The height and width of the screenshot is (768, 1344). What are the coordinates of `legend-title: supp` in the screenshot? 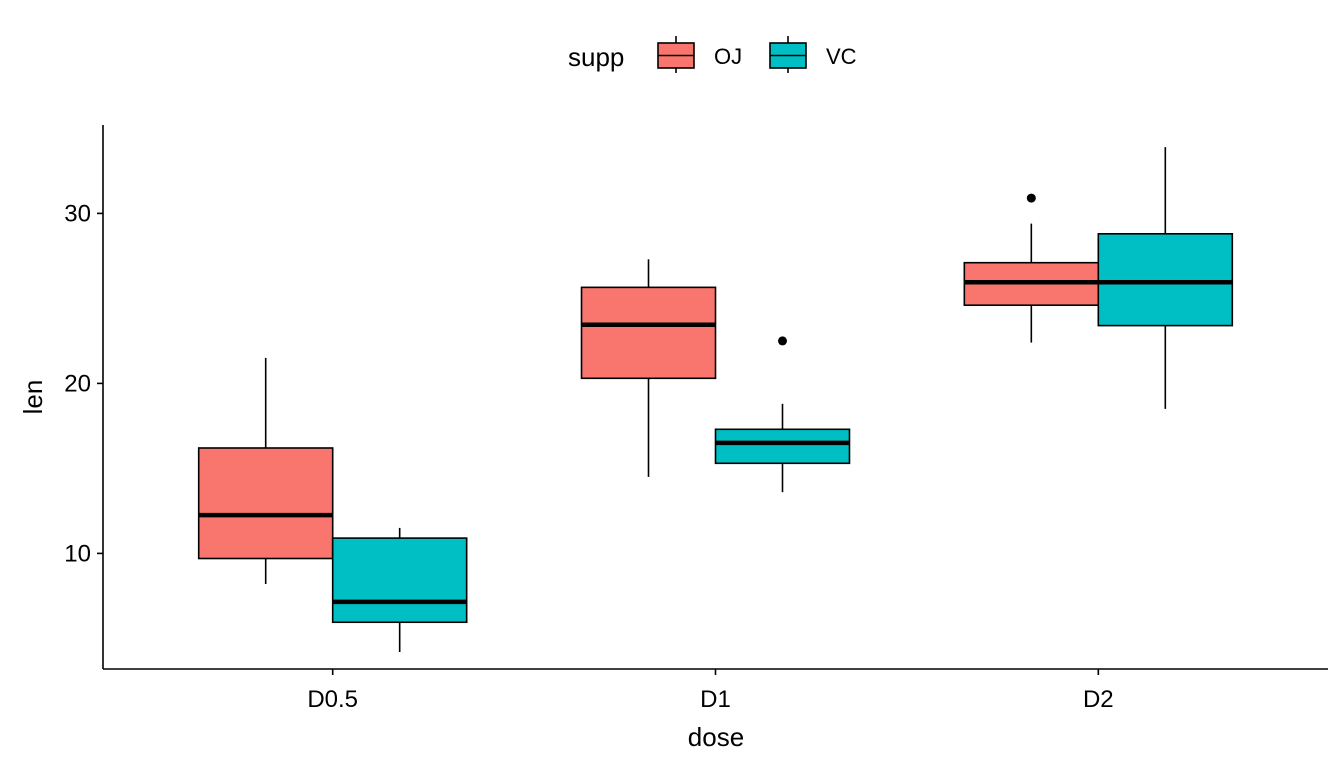 It's located at (596, 57).